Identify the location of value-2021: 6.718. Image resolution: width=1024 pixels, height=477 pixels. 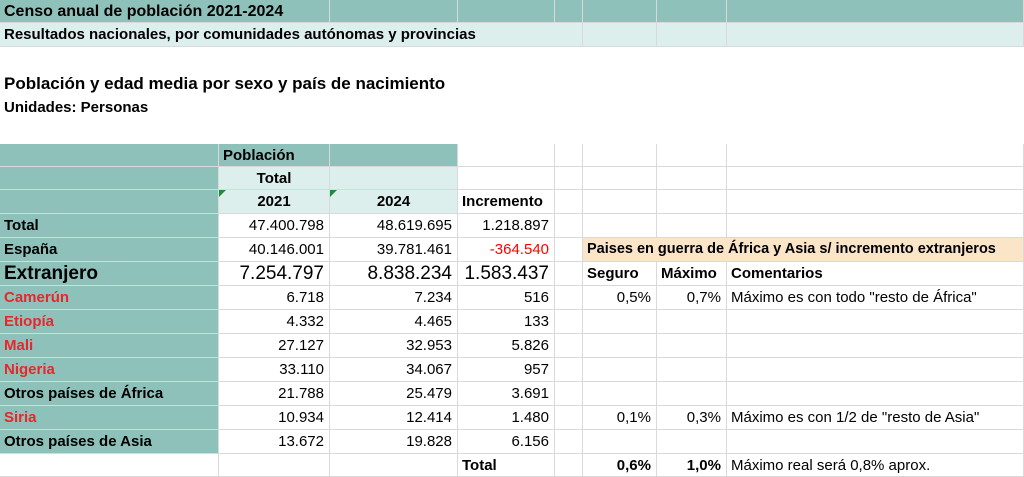
(274, 298).